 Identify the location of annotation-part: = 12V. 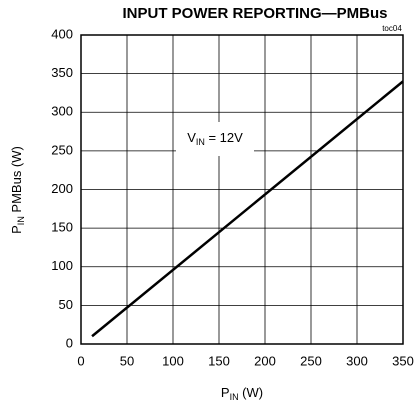
(224, 137).